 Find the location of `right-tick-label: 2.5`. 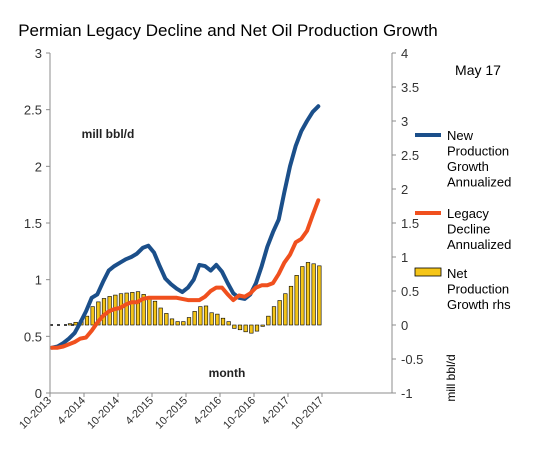

right-tick-label: 2.5 is located at coordinates (410, 155).